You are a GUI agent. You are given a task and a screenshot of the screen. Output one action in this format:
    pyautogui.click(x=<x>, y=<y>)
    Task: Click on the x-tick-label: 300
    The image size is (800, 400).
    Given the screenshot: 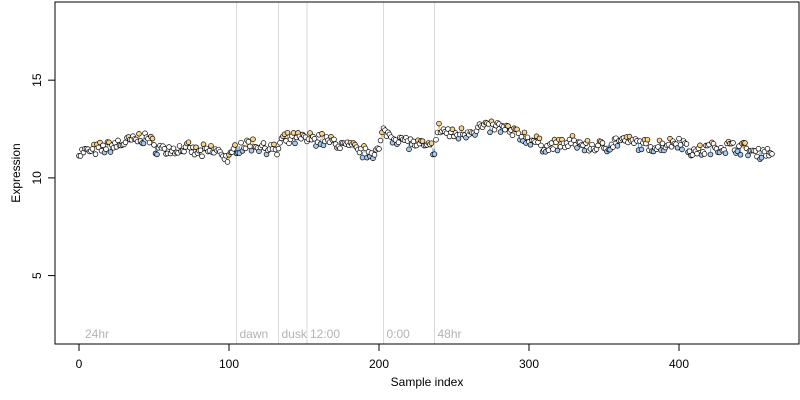 What is the action you would take?
    pyautogui.click(x=529, y=364)
    